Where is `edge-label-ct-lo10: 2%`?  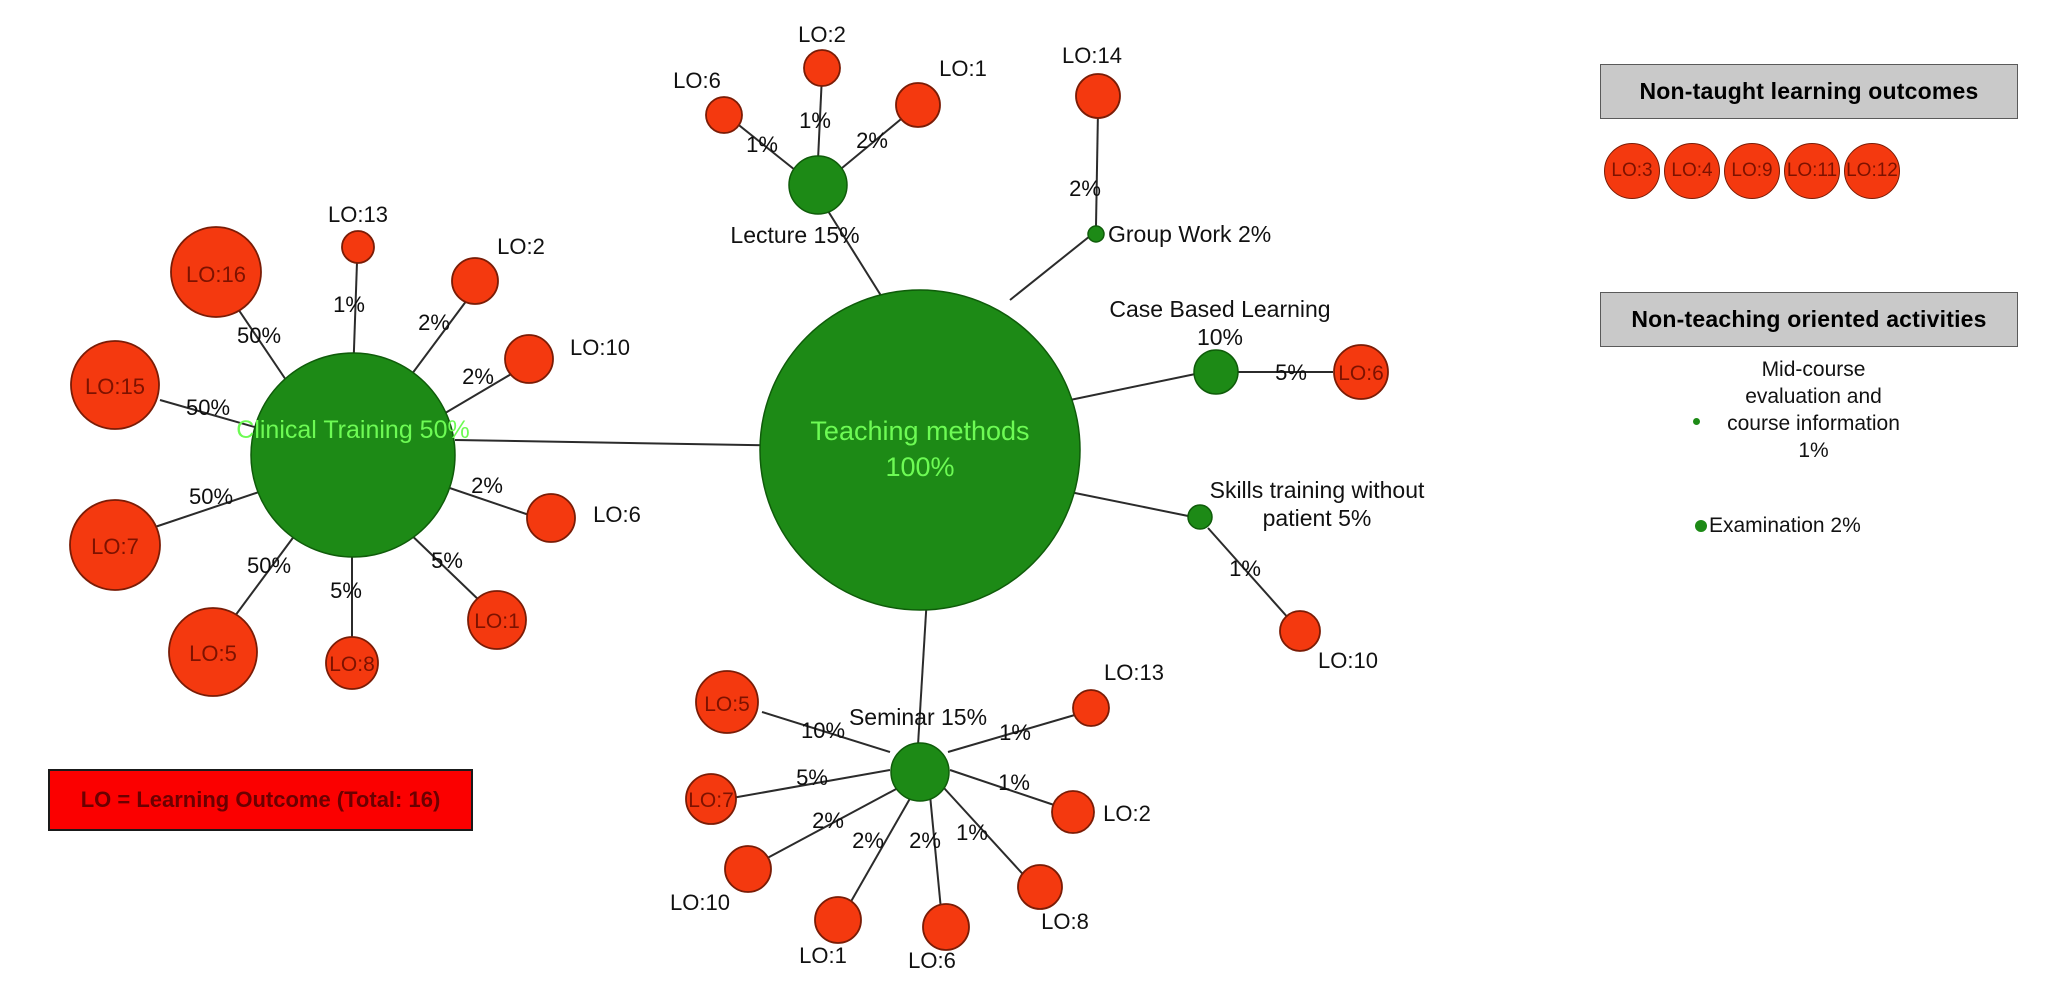 edge-label-ct-lo10: 2% is located at coordinates (478, 376).